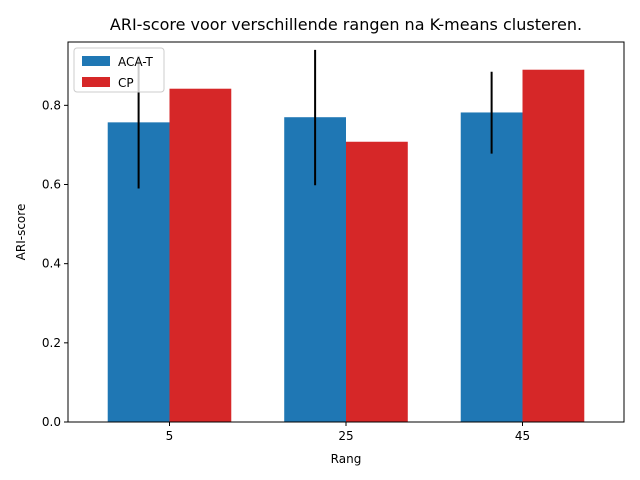 This screenshot has height=480, width=640. I want to click on y-tick-label: 0.2, so click(51, 343).